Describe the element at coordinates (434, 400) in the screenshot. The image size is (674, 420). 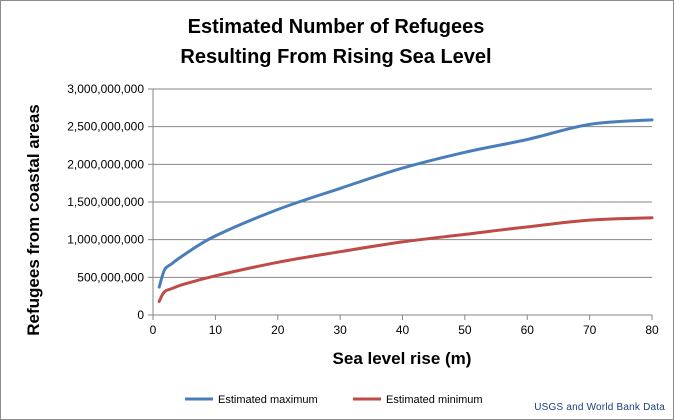
I see `legend-label: Estimated minimum` at that location.